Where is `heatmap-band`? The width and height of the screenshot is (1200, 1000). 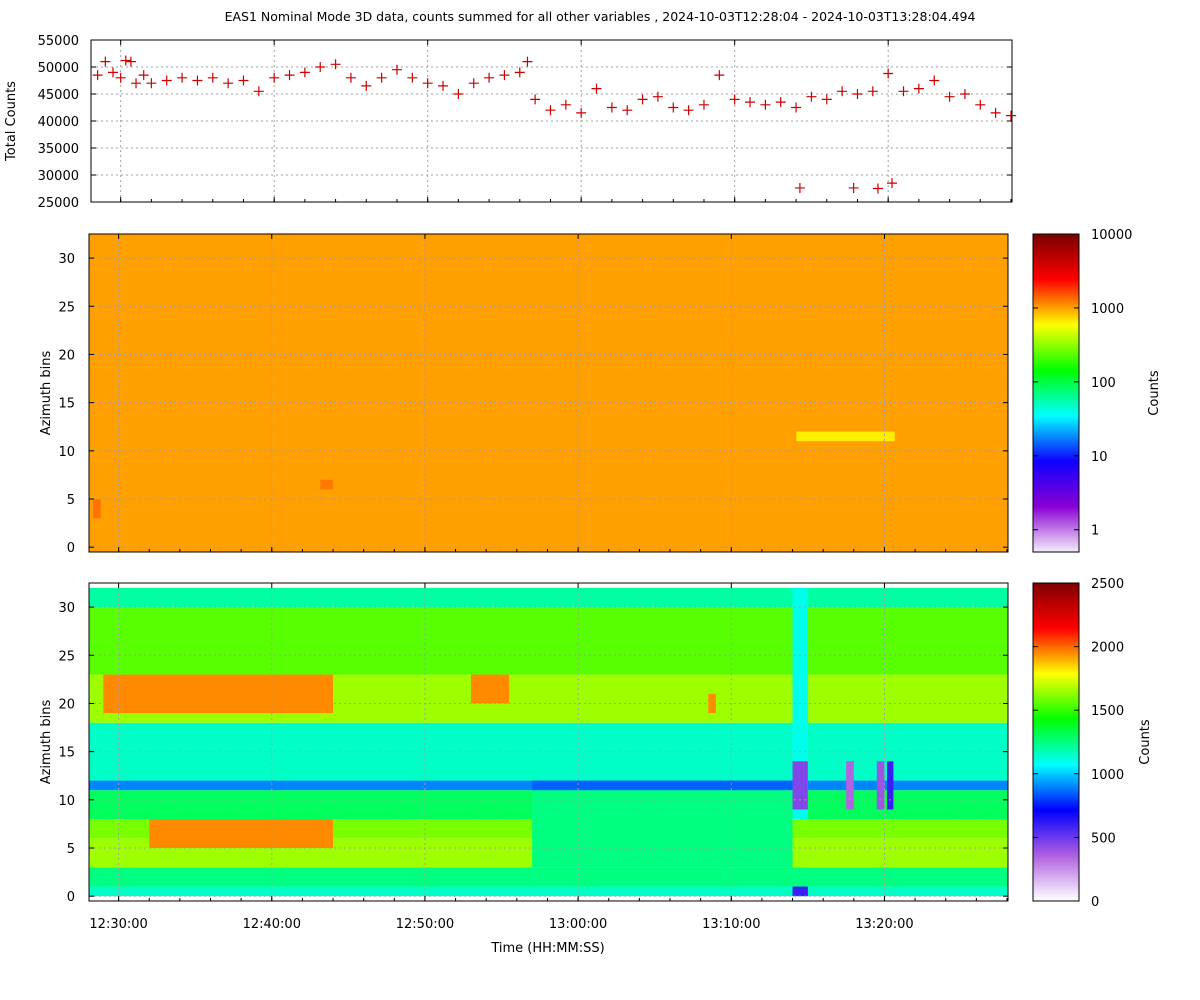 heatmap-band is located at coordinates (548, 597).